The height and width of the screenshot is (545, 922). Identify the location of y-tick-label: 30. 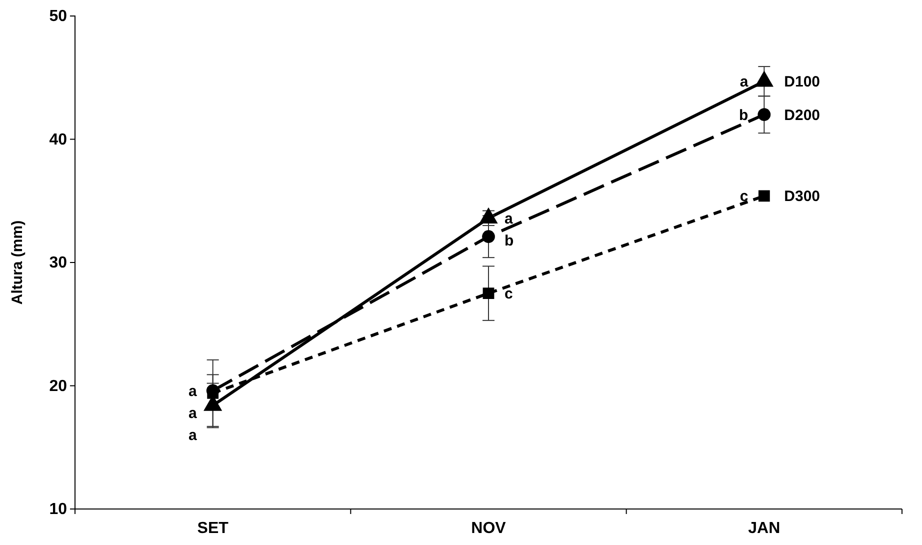
(58, 263).